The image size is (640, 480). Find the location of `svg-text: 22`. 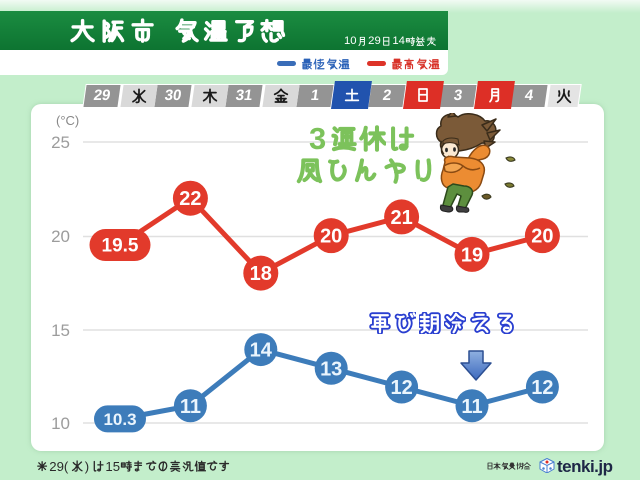

svg-text: 22 is located at coordinates (190, 199).